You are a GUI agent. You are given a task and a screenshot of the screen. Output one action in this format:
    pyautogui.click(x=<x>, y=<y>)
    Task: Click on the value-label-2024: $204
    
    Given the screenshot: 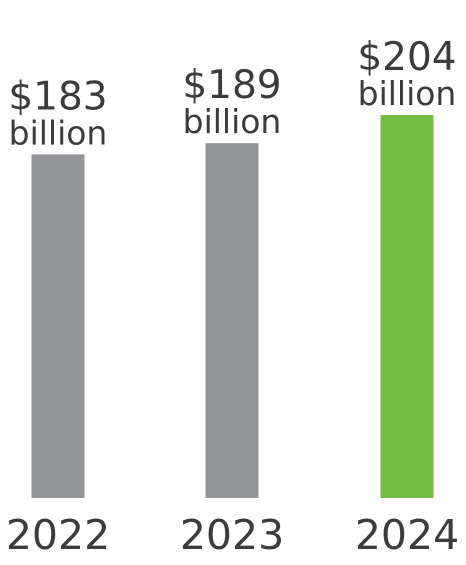 What is the action you would take?
    pyautogui.click(x=406, y=57)
    